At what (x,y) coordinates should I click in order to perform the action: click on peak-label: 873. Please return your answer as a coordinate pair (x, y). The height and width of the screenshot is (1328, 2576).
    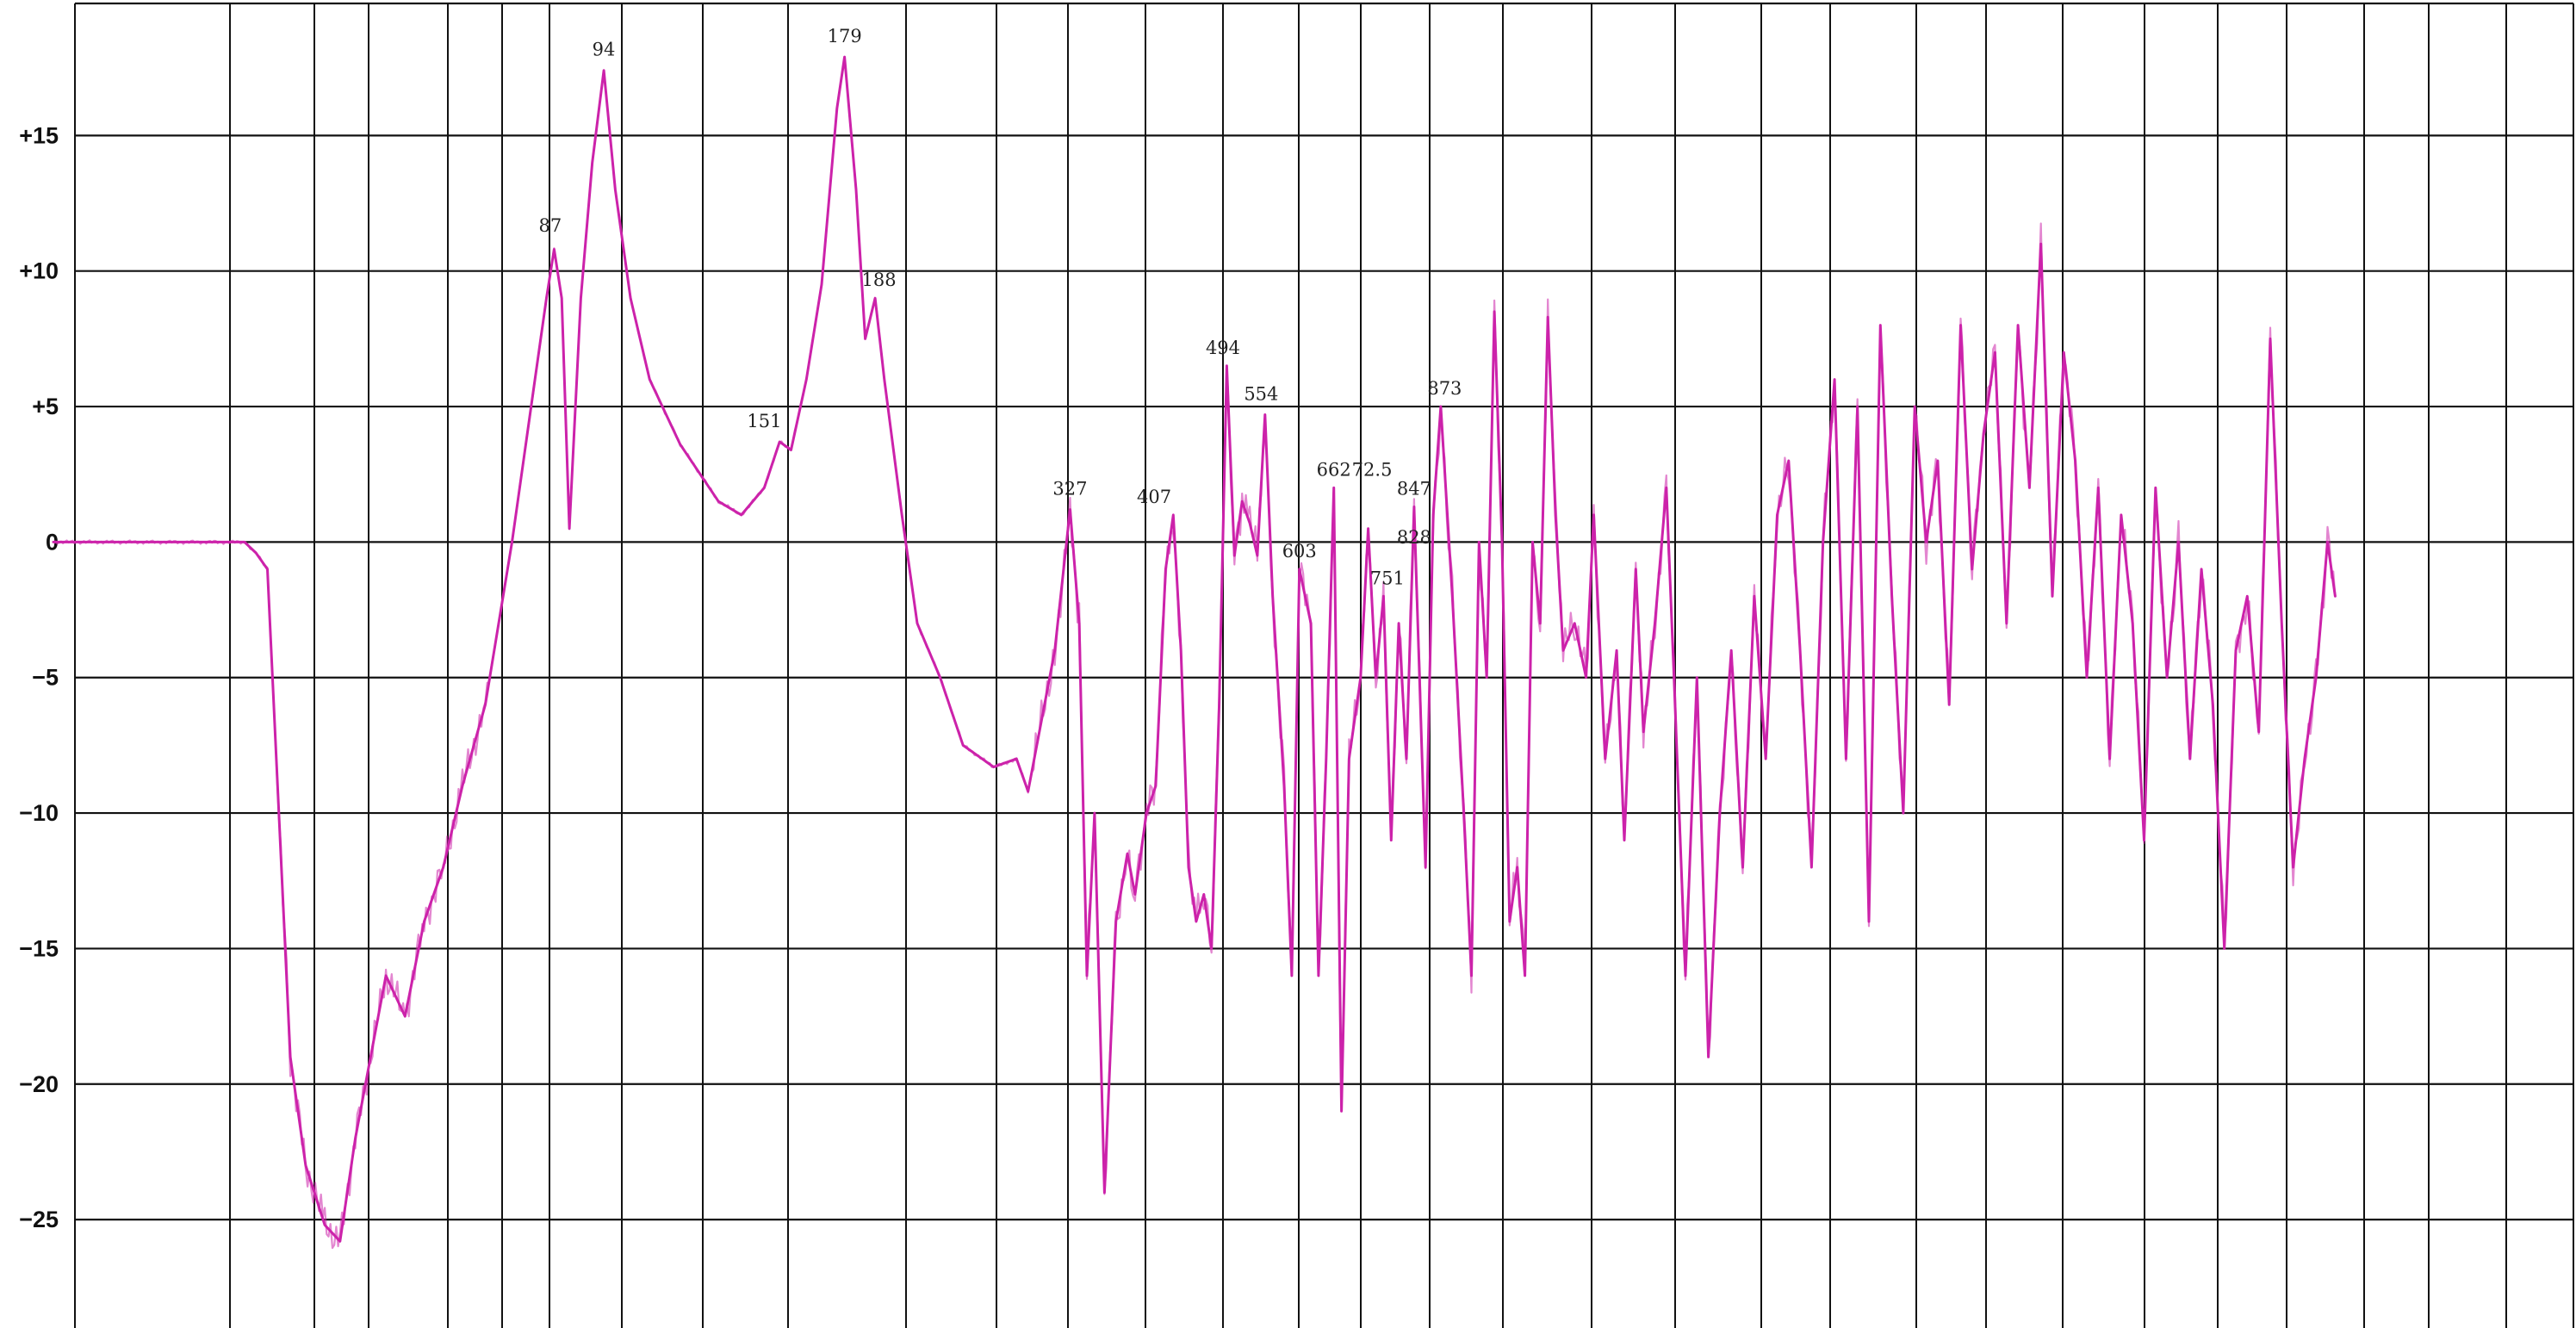
    Looking at the image, I should click on (1445, 389).